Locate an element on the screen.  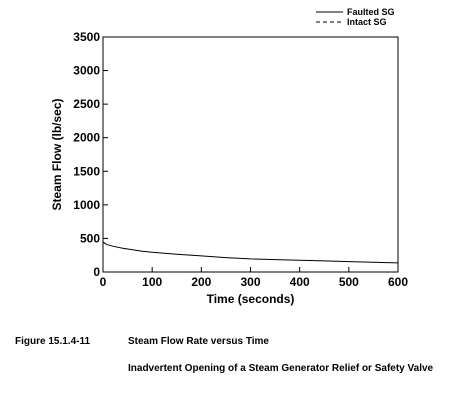
y-tick-label: 3500 is located at coordinates (86, 37).